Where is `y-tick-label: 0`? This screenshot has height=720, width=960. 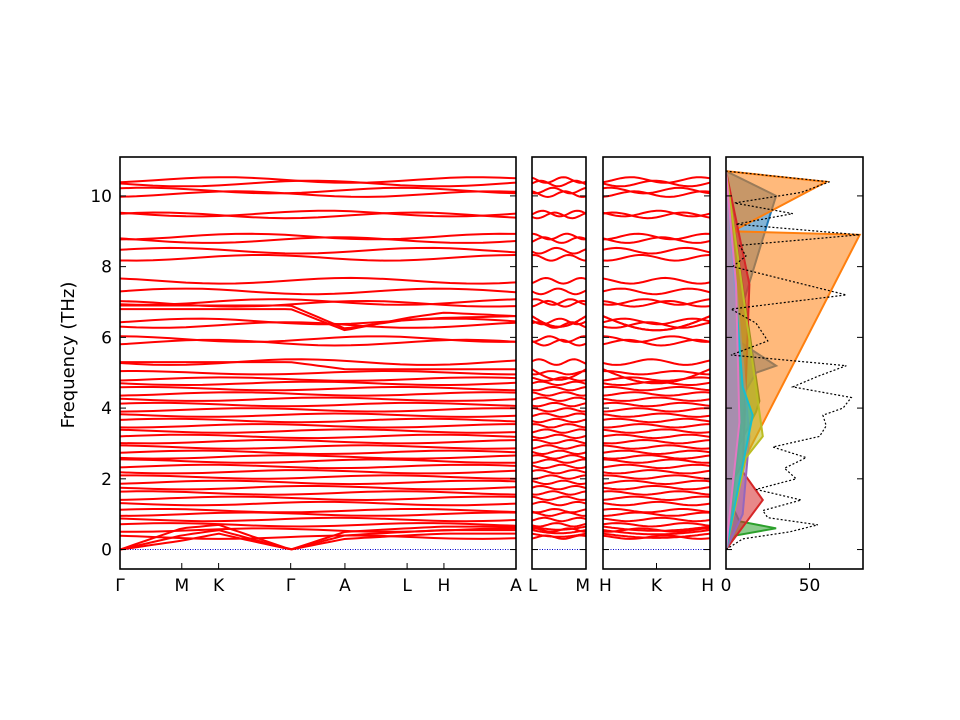 y-tick-label: 0 is located at coordinates (106, 551).